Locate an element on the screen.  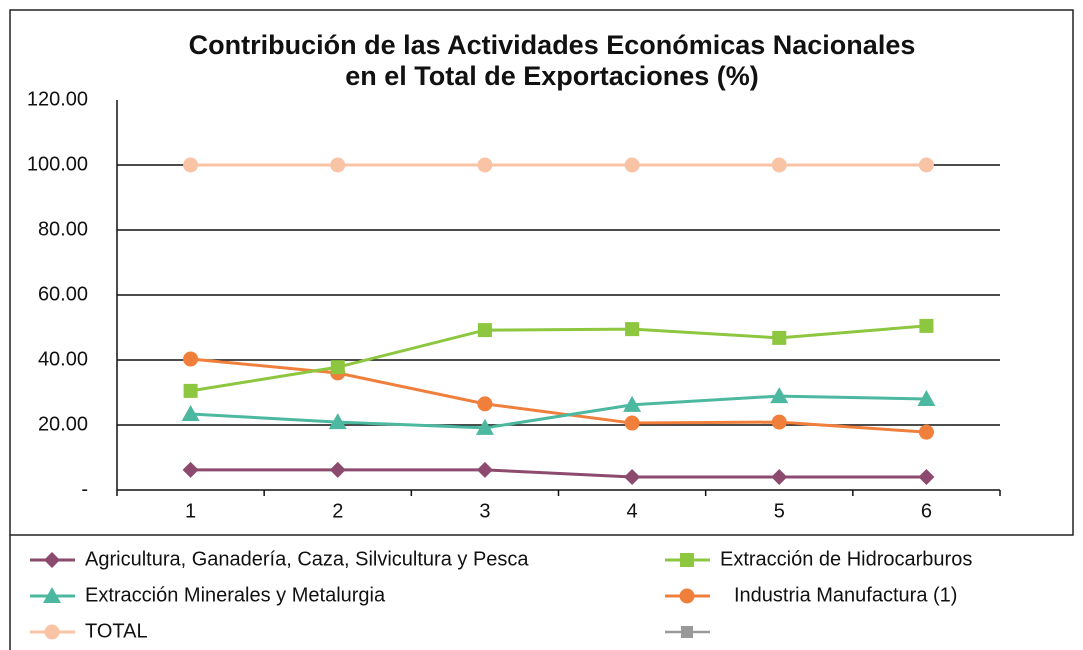
x-tick-label: 4 is located at coordinates (632, 511).